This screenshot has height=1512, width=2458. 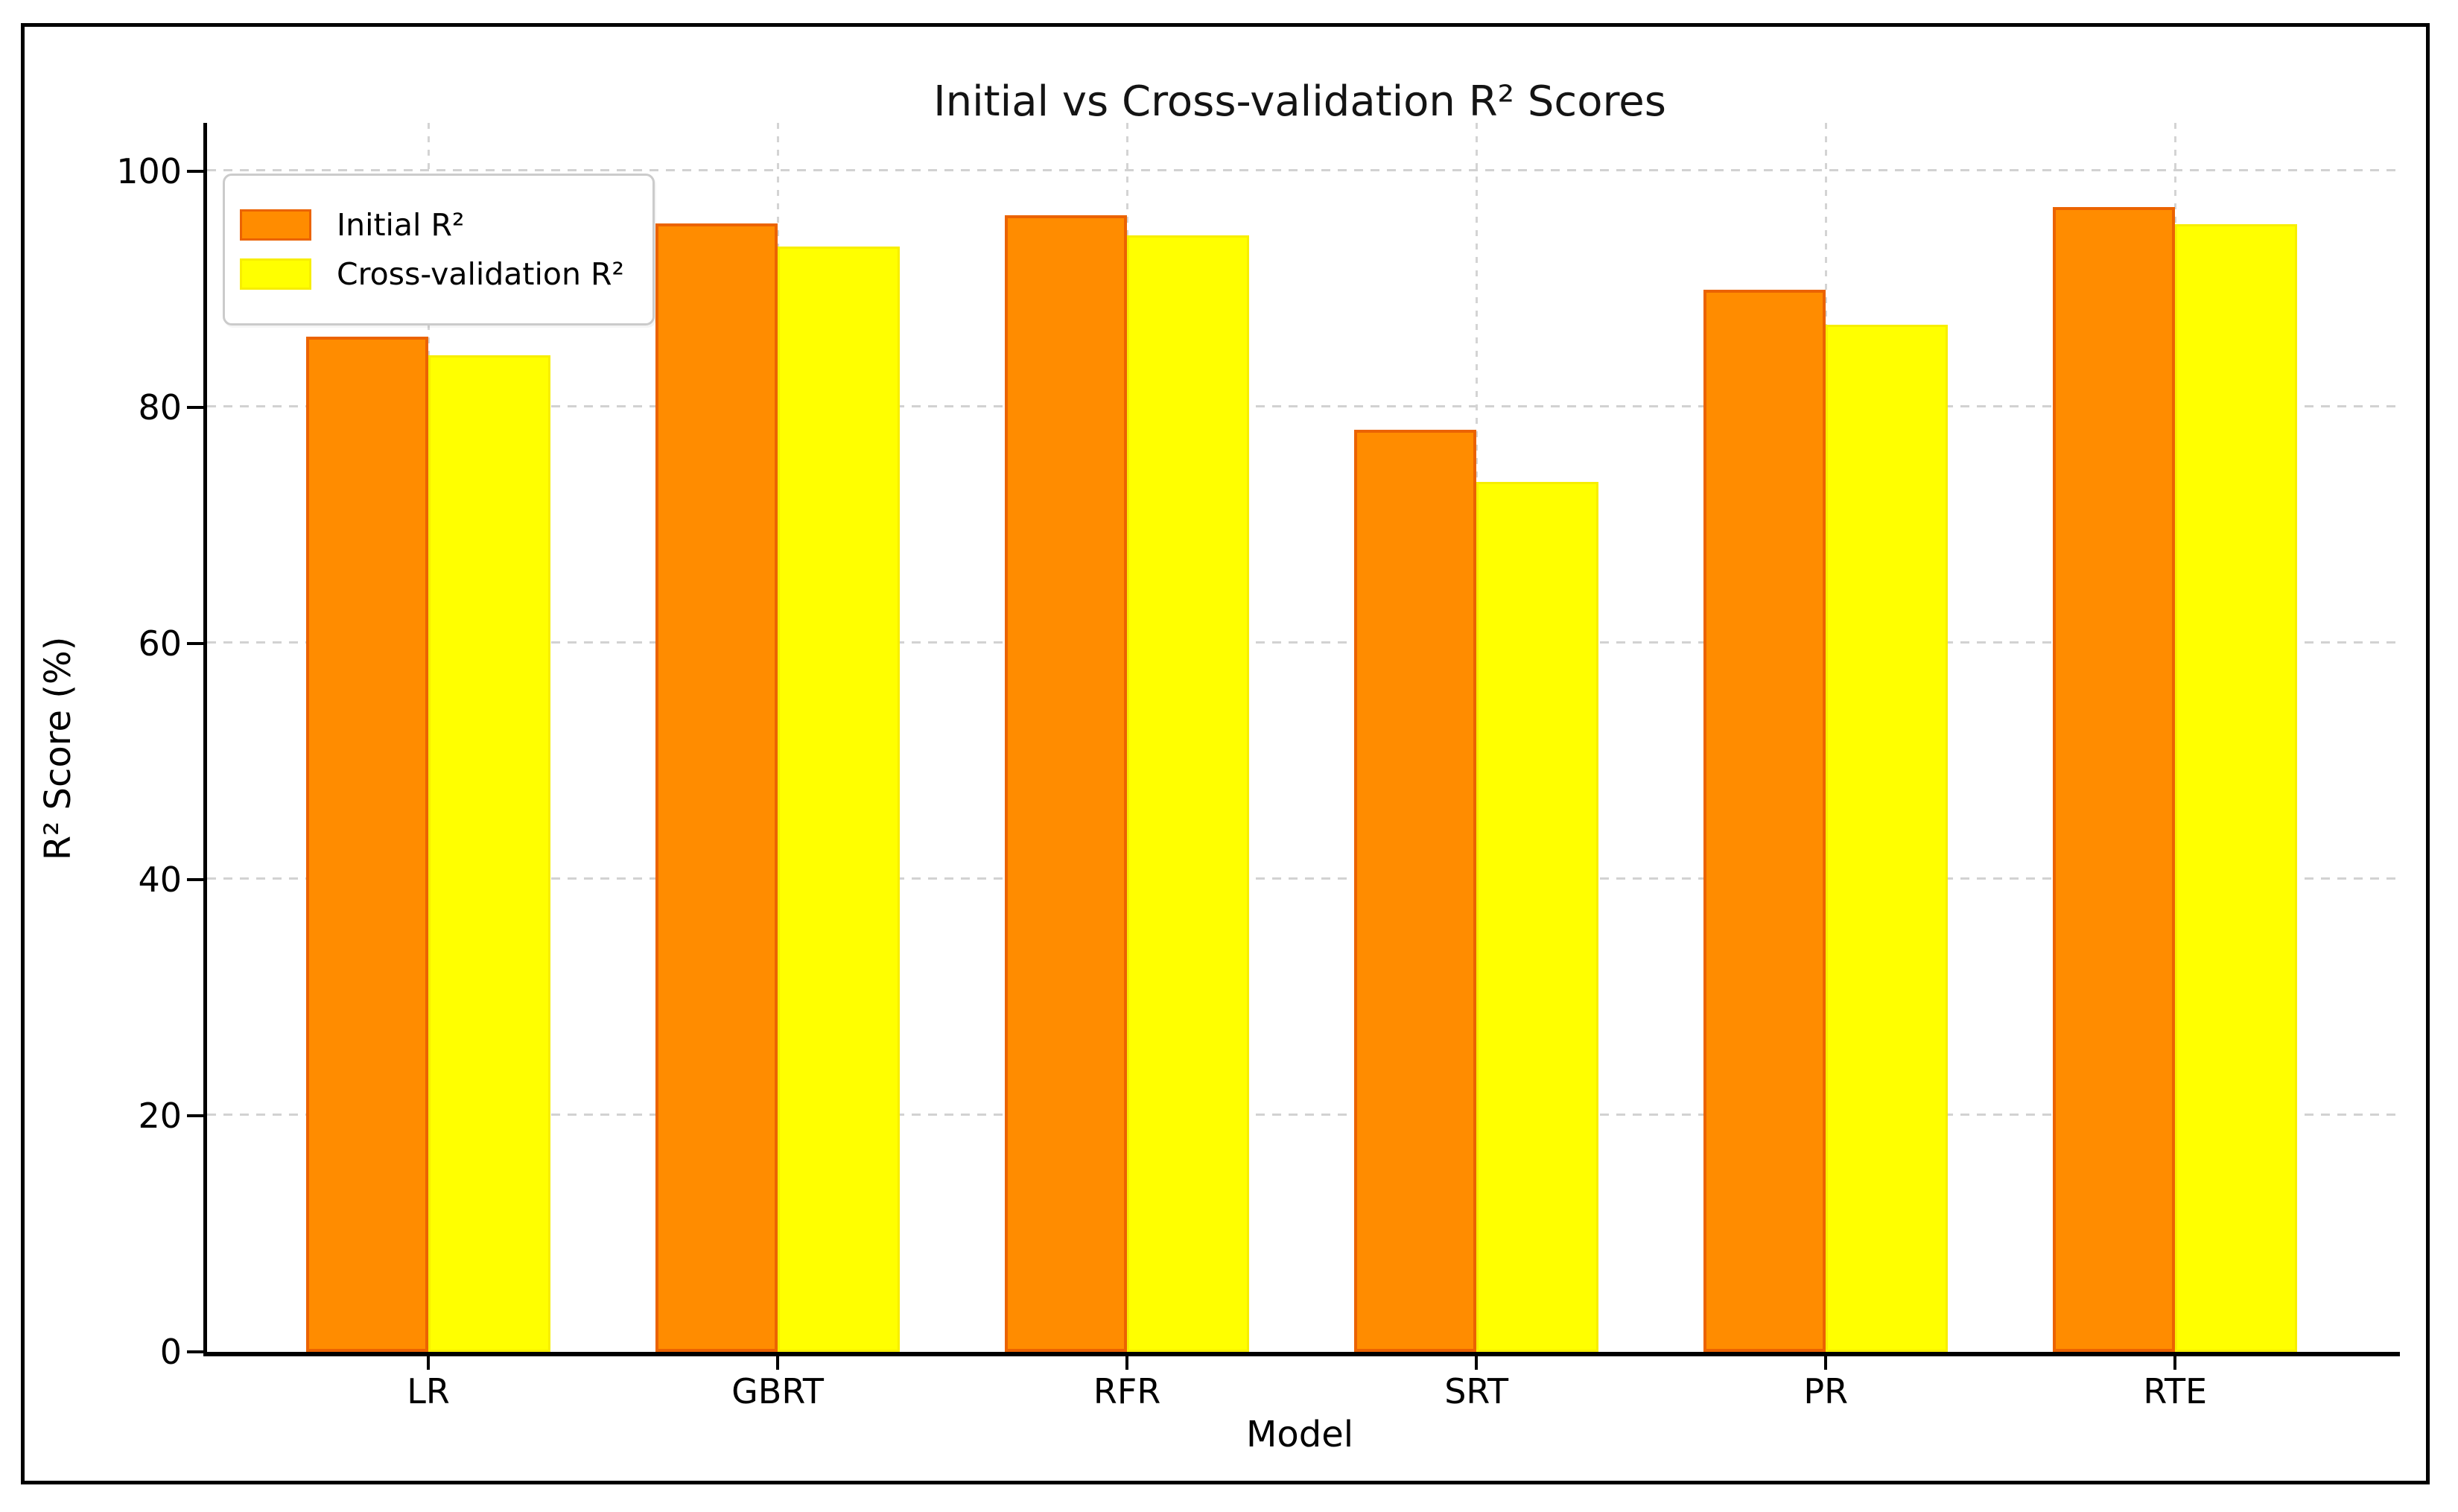 I want to click on x-tick-LR, so click(x=429, y=1363).